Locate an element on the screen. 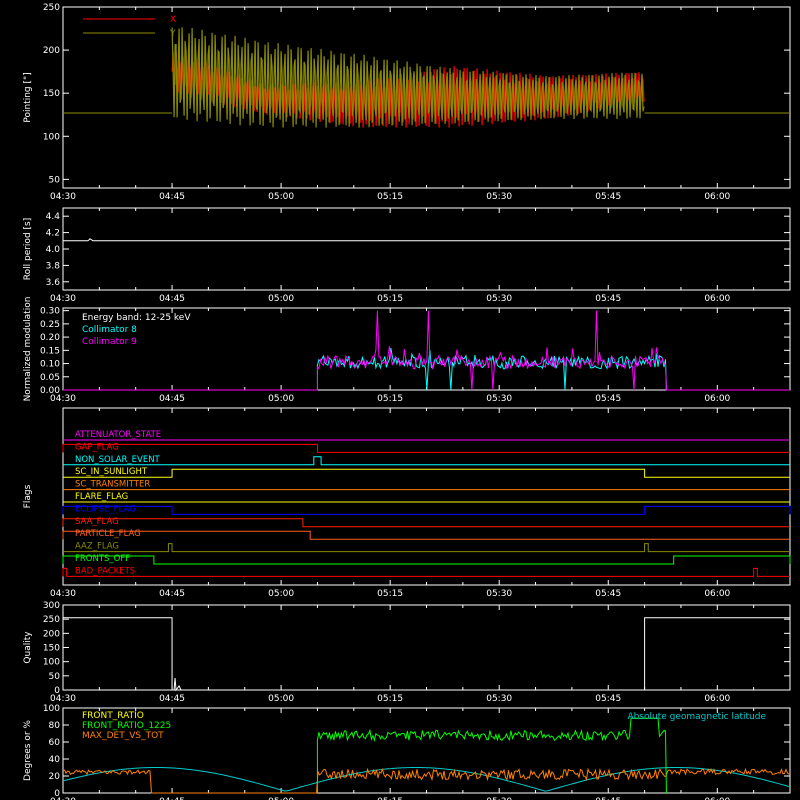  y-tick-label: 0.00 is located at coordinates (50, 391).